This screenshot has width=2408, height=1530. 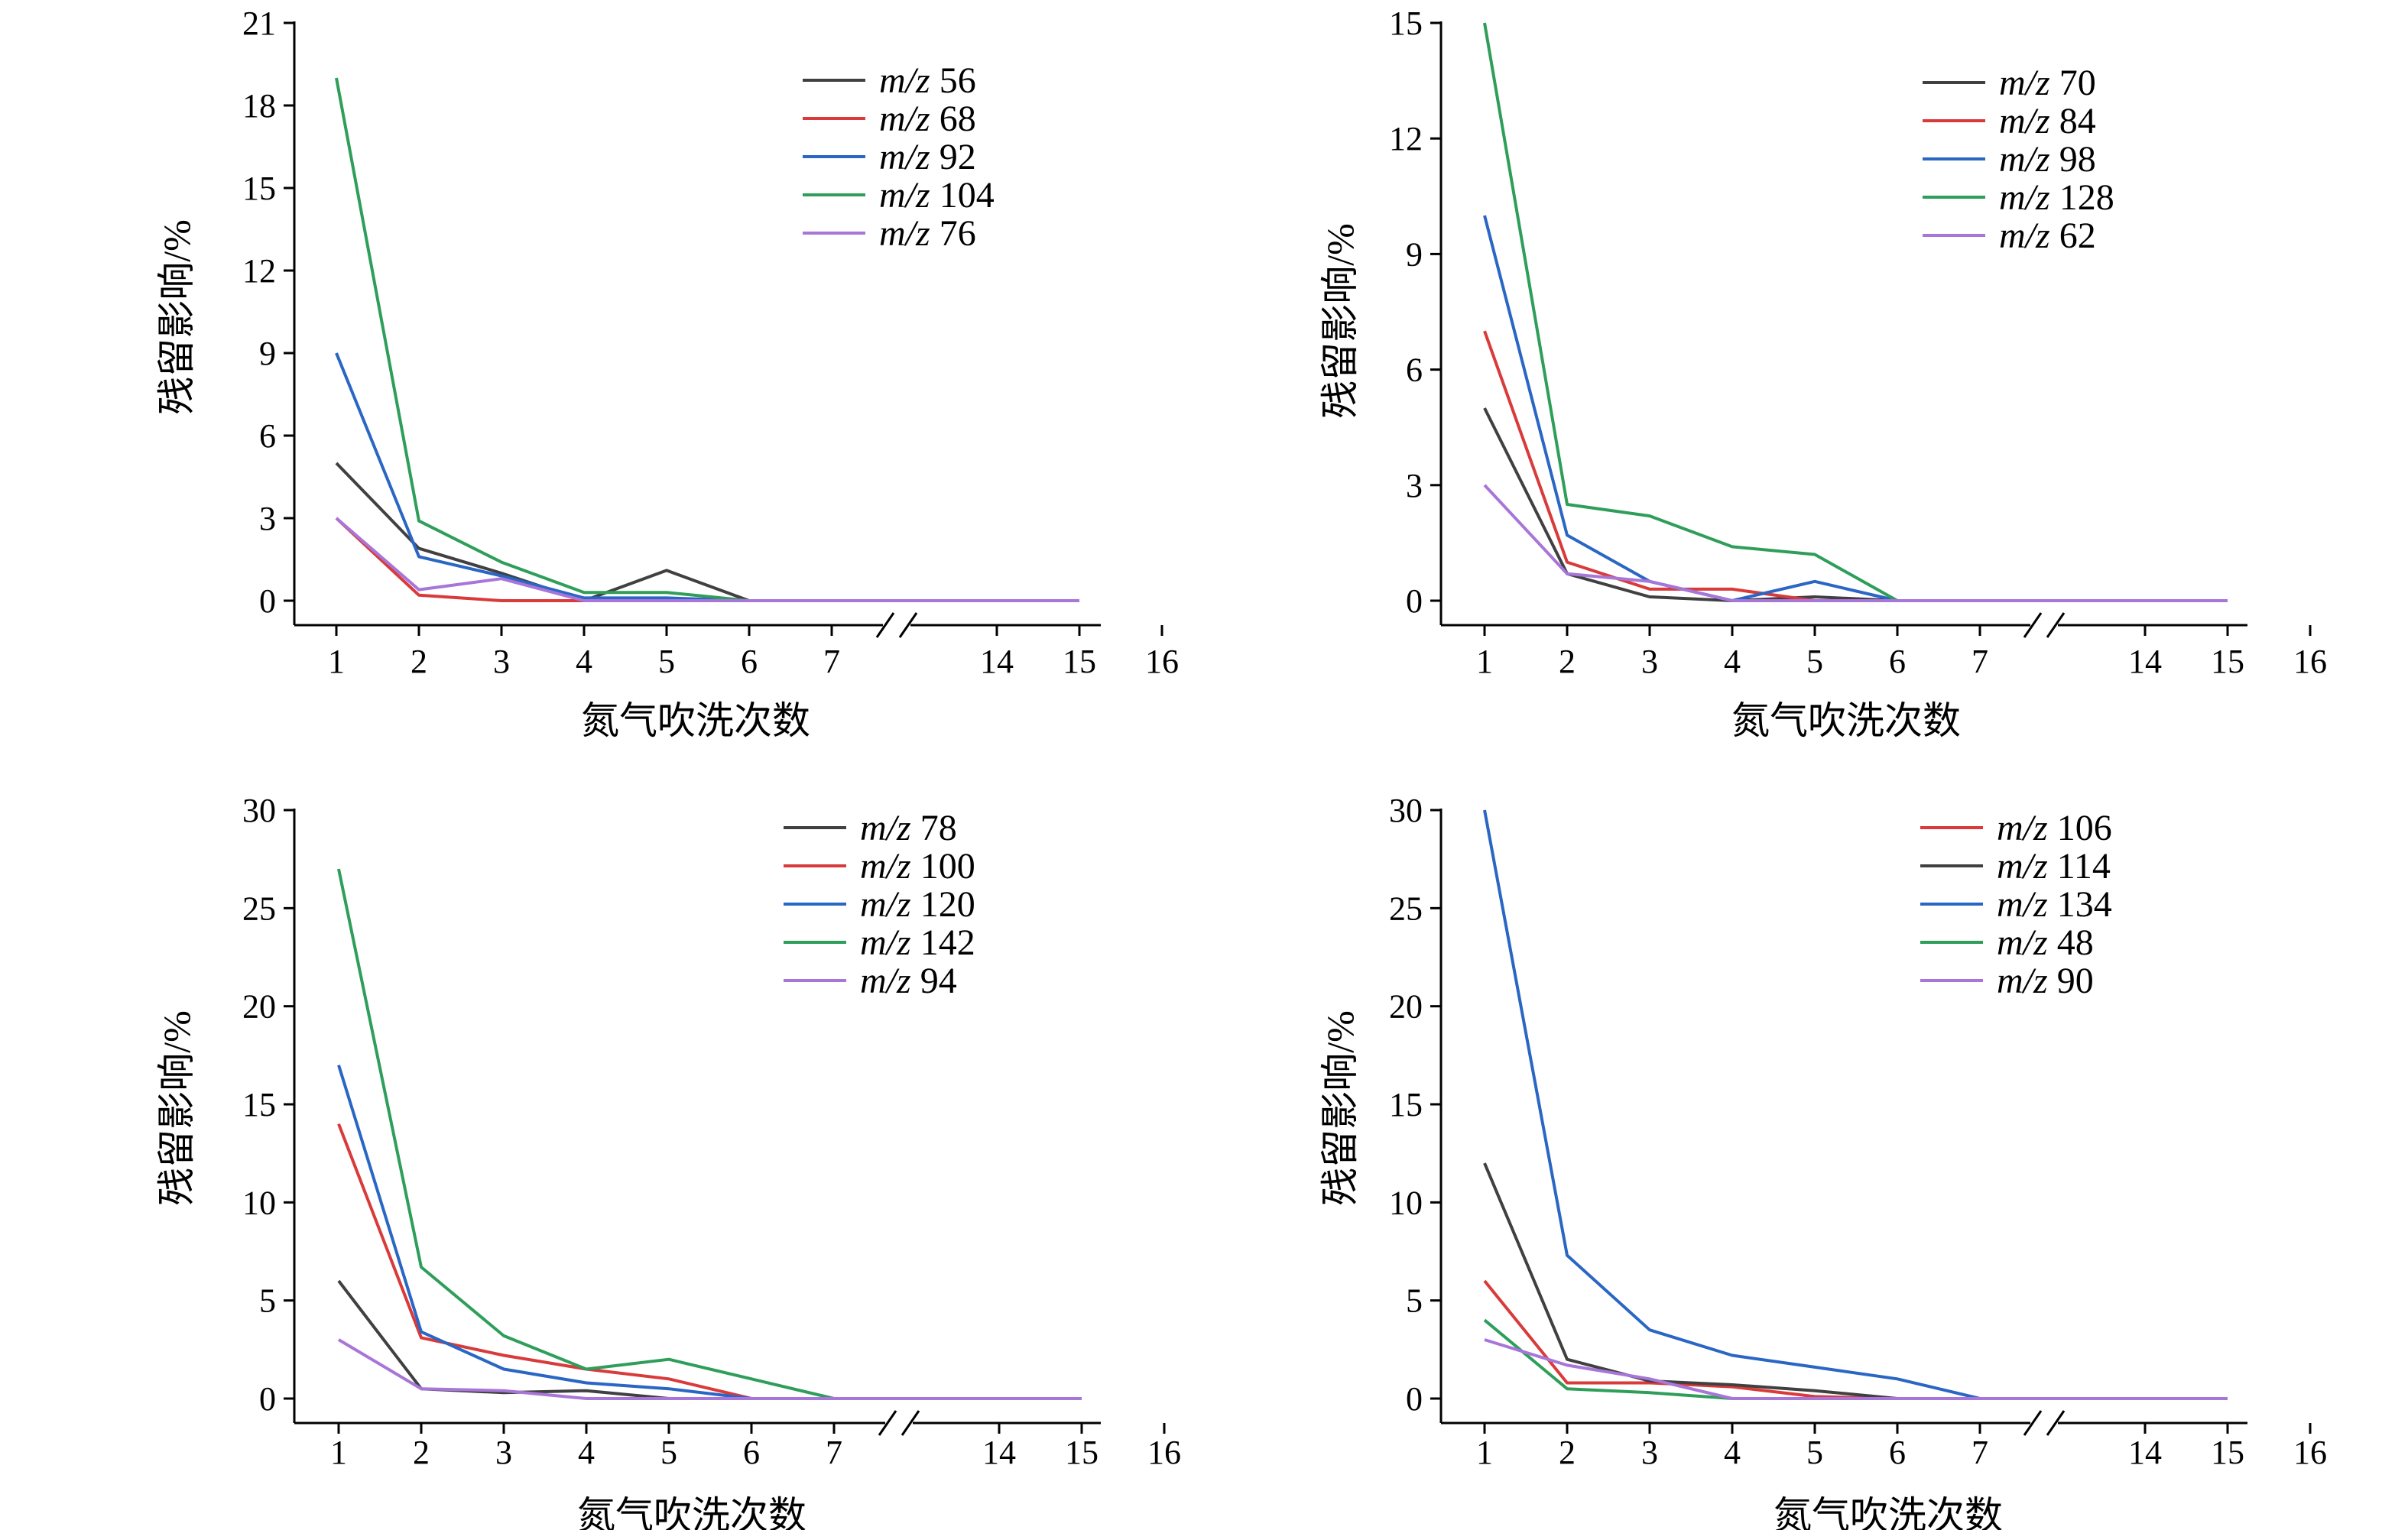 I want to click on y-tick-label: 25, so click(x=259, y=908).